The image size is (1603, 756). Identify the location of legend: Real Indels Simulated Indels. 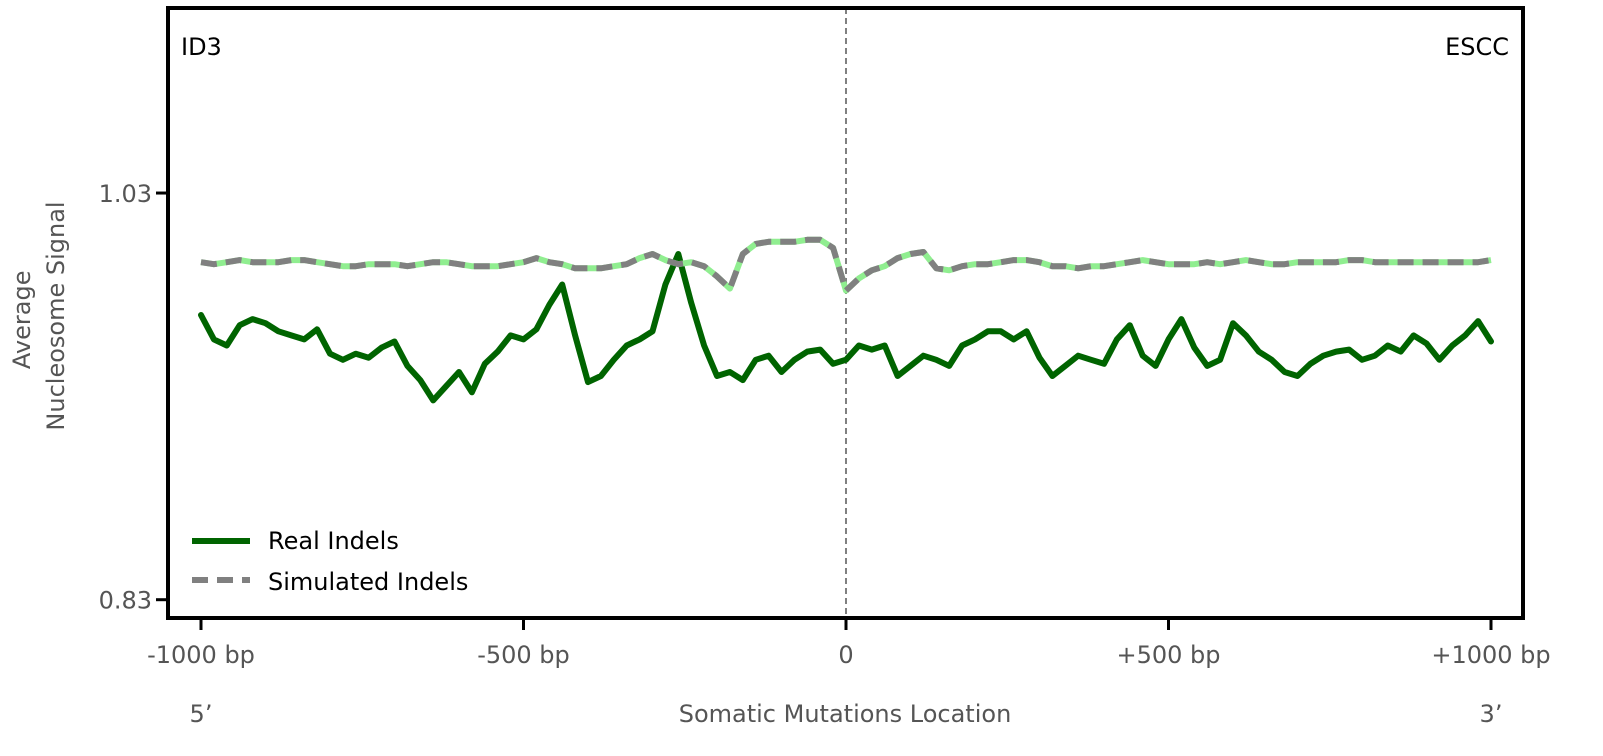
(330, 561).